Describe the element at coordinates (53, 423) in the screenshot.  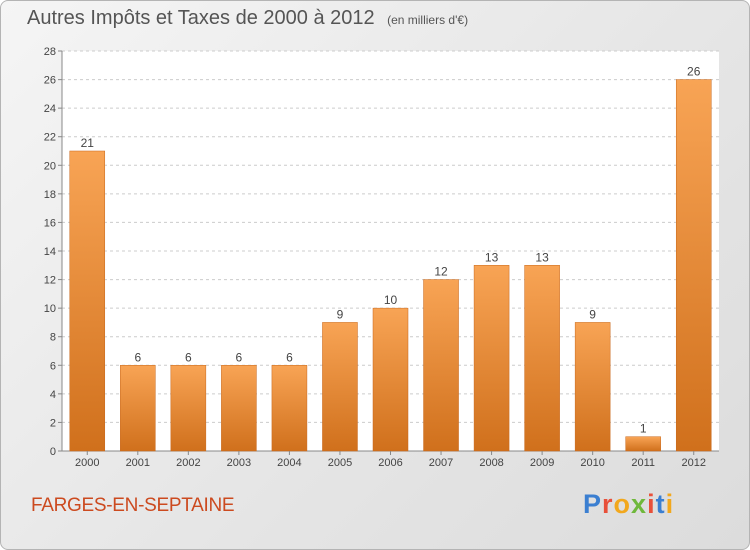
I see `y-tick-label: 2` at that location.